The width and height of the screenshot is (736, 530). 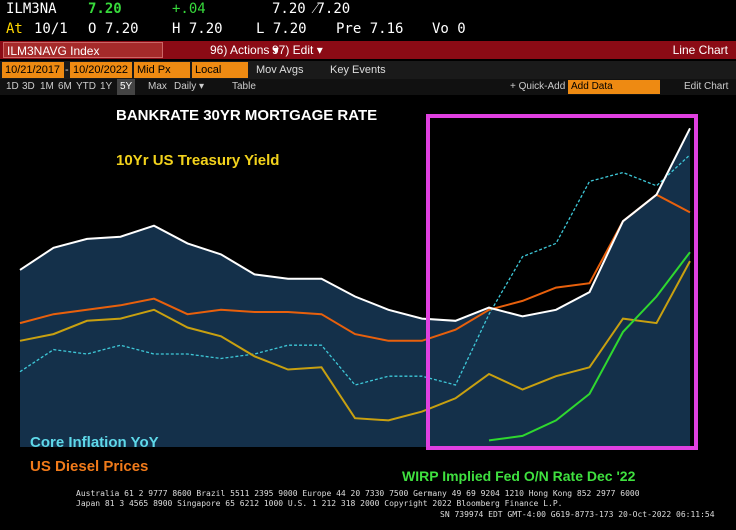 I want to click on at-date: 10/1, so click(x=51, y=29).